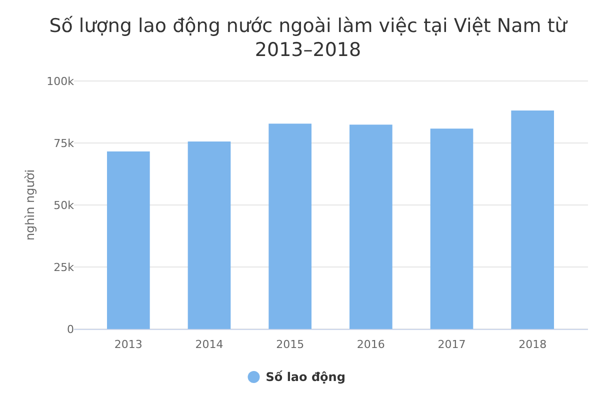 The width and height of the screenshot is (600, 399). What do you see at coordinates (64, 205) in the screenshot?
I see `y-tick-label: 50k` at bounding box center [64, 205].